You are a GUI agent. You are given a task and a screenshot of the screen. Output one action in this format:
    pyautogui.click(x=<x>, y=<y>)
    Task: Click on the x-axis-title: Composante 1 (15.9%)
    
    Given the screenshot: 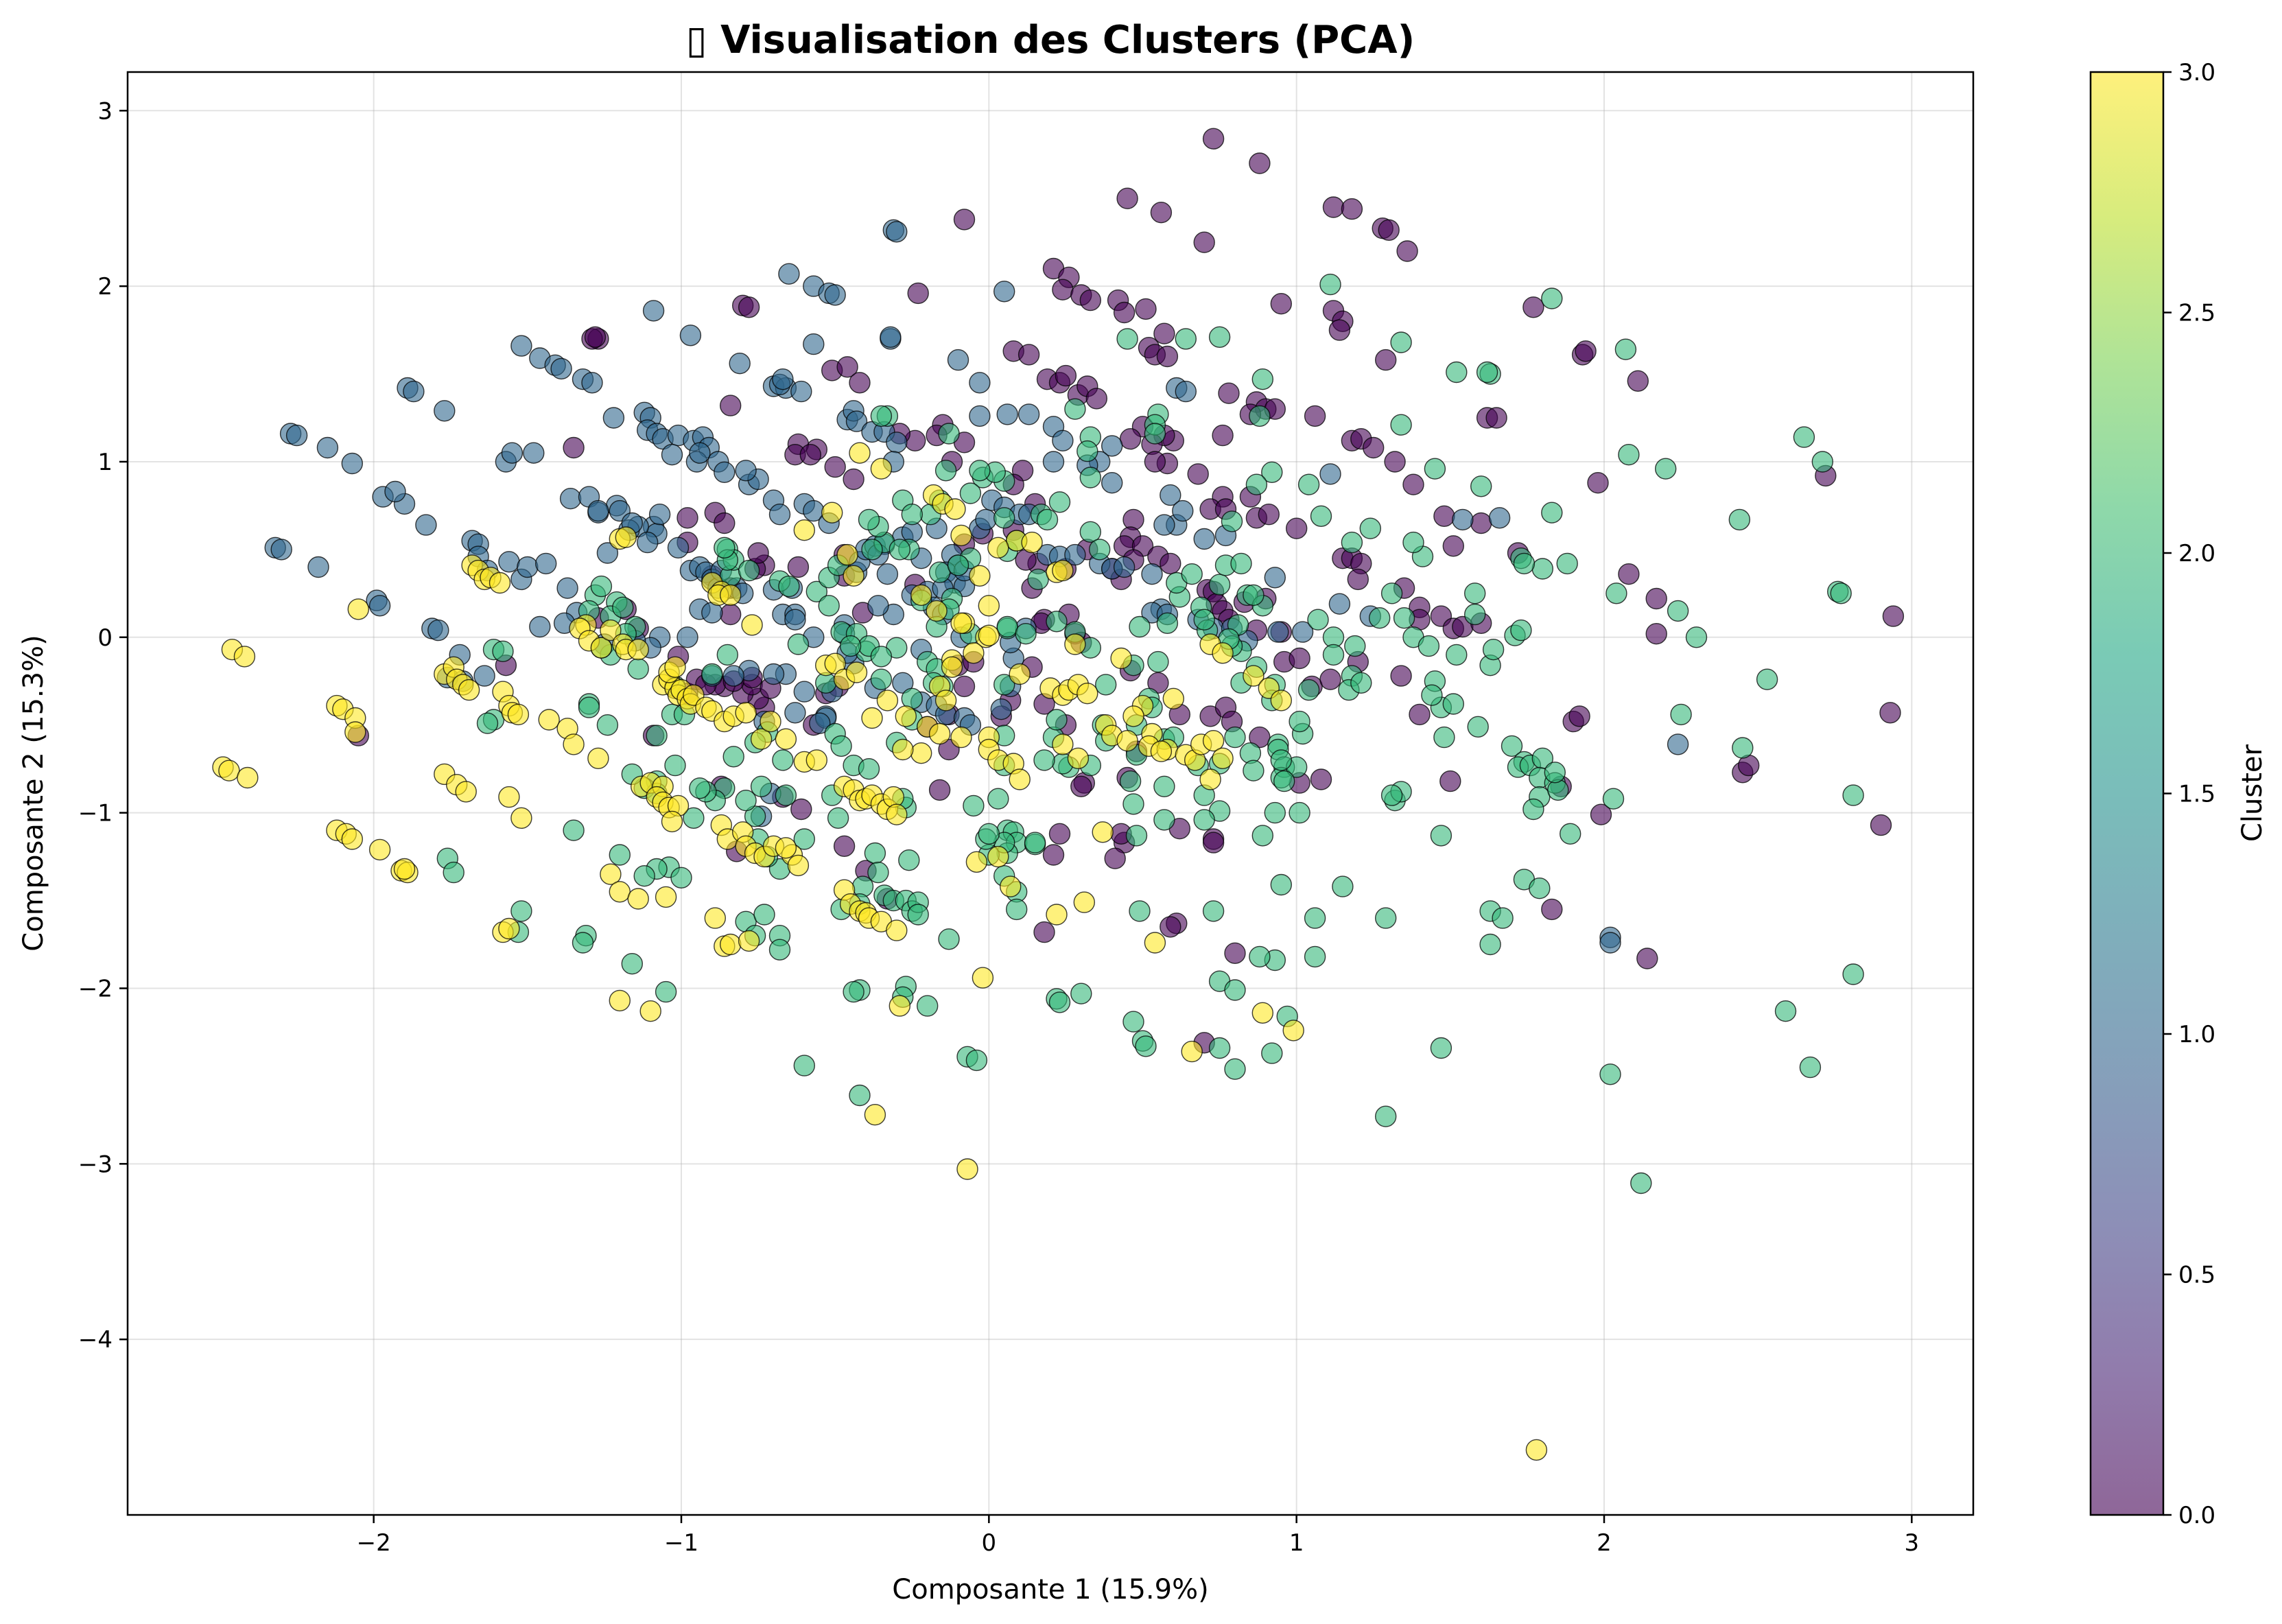 What is the action you would take?
    pyautogui.click(x=1050, y=1589)
    